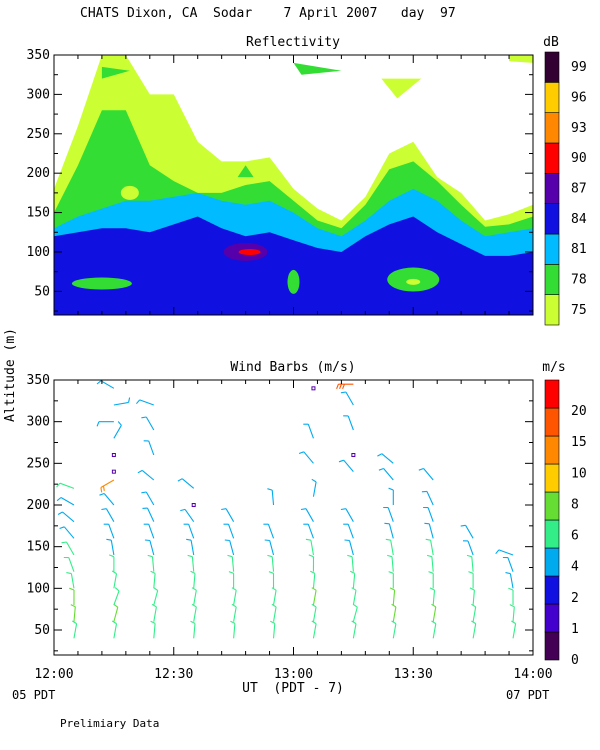 This screenshot has height=750, width=600. Describe the element at coordinates (42, 291) in the screenshot. I see `reflectivity-y-tick-label: 50` at that location.